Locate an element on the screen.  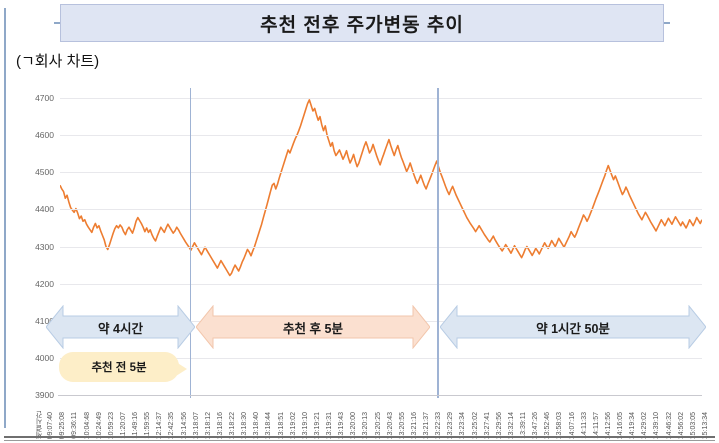
x-tick-label: 11:20:07 is located at coordinates (123, 425).